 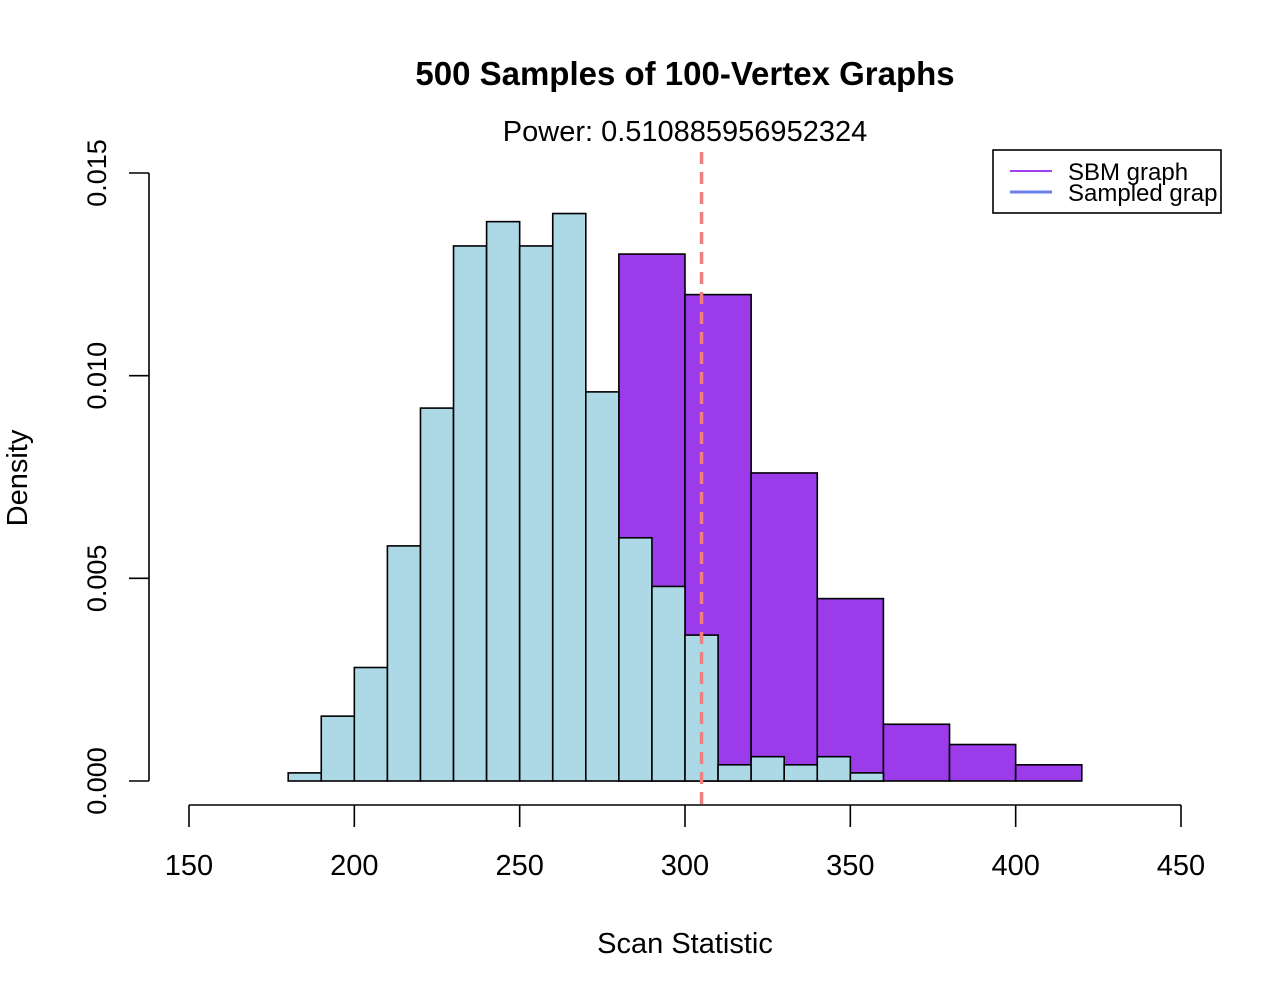 I want to click on y-tick-label-0.015: 0.015, so click(x=97, y=173).